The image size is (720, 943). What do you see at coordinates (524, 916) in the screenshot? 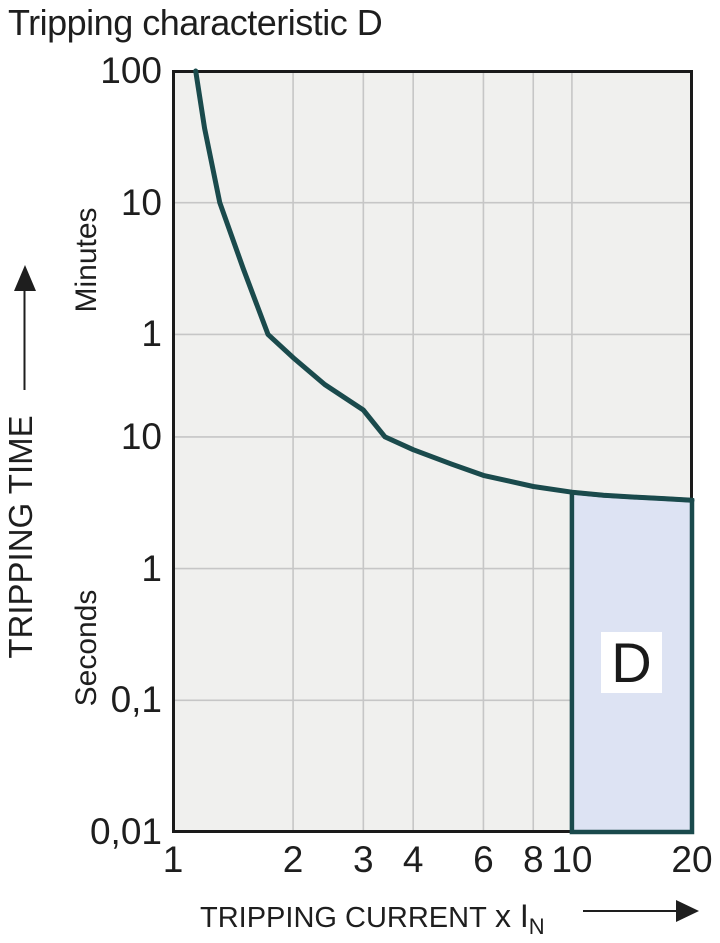
I see `x-axis-unit-base: I` at bounding box center [524, 916].